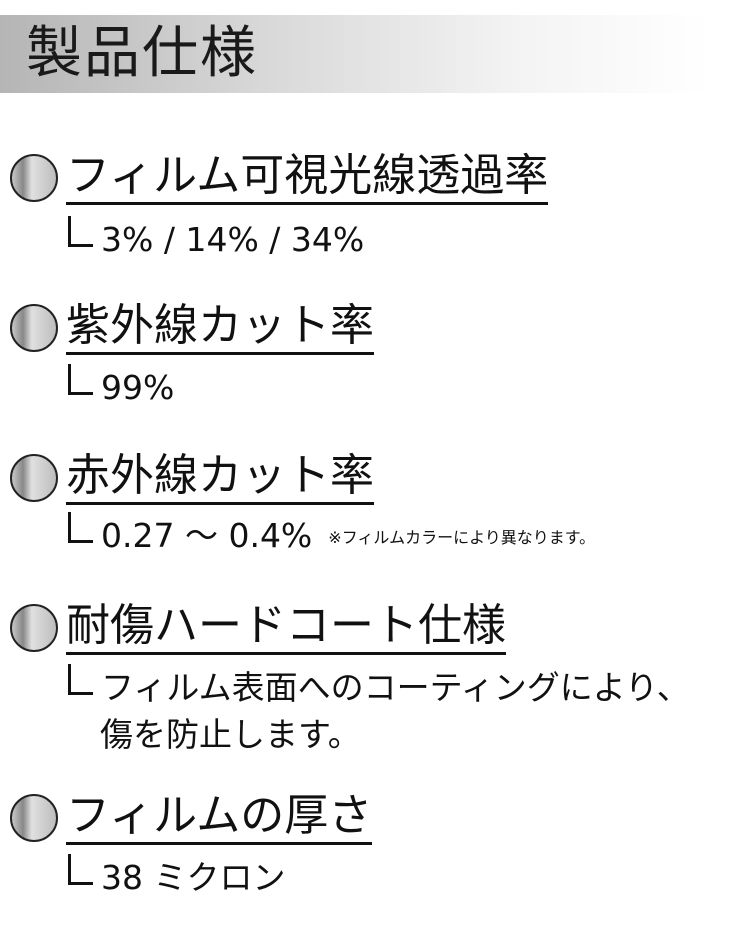  I want to click on spec-value: 0.27 ～ 0.4% ※フィルムカラーにより異なります。, so click(331, 535).